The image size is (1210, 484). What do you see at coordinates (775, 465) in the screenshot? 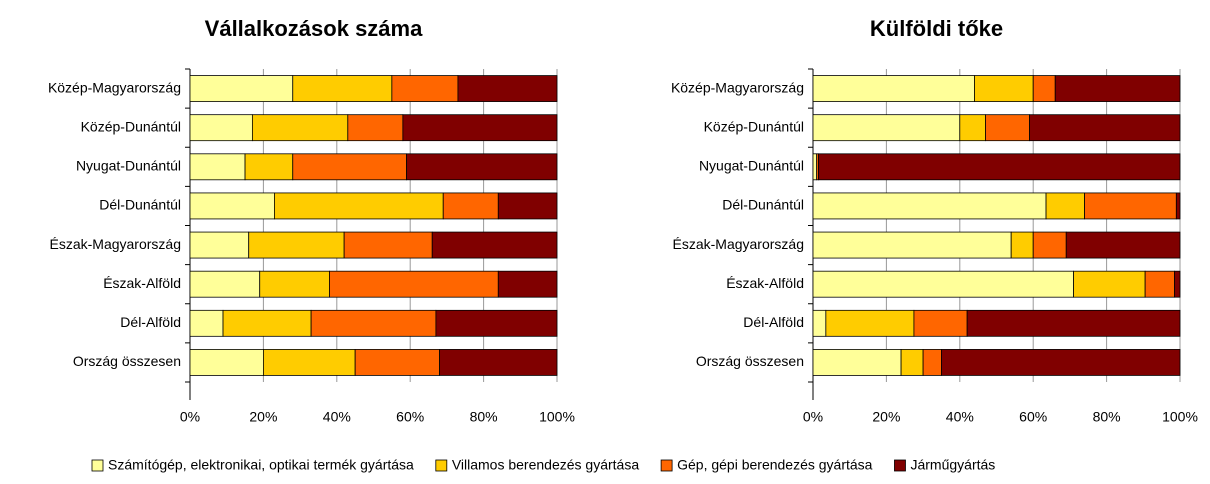
I see `legend-label: Gép, gépi berendezés gyártása` at bounding box center [775, 465].